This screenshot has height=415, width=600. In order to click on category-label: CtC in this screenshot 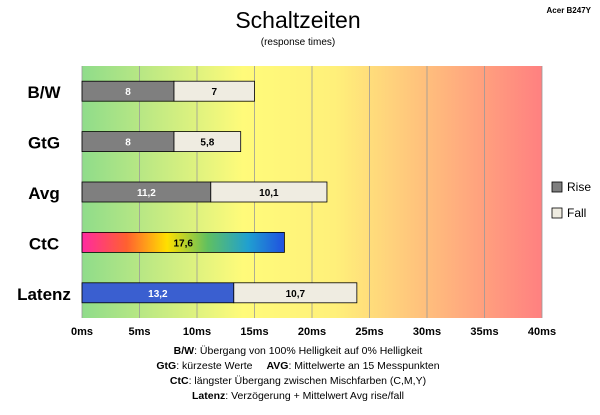, I will do `click(44, 243)`.